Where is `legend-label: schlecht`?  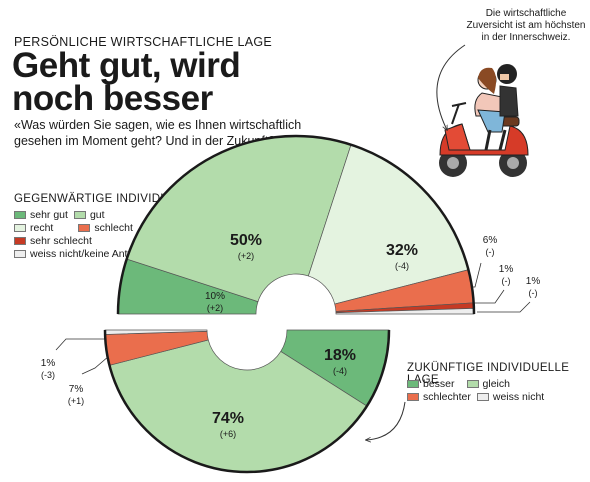 legend-label: schlecht is located at coordinates (113, 227).